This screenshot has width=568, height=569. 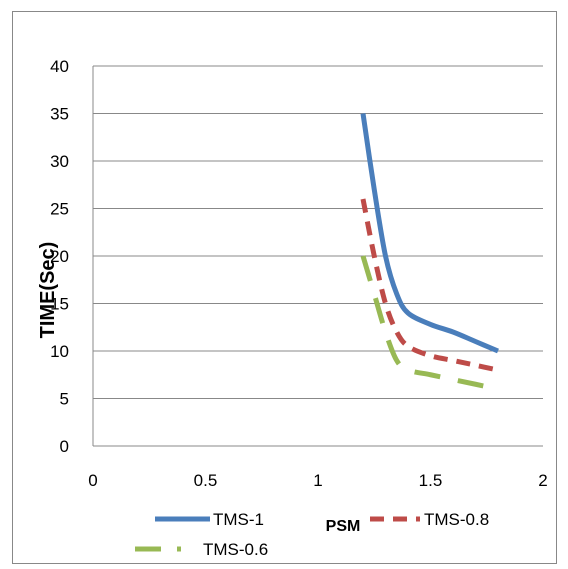 I want to click on legend-label: TMS-0.8, so click(x=456, y=519).